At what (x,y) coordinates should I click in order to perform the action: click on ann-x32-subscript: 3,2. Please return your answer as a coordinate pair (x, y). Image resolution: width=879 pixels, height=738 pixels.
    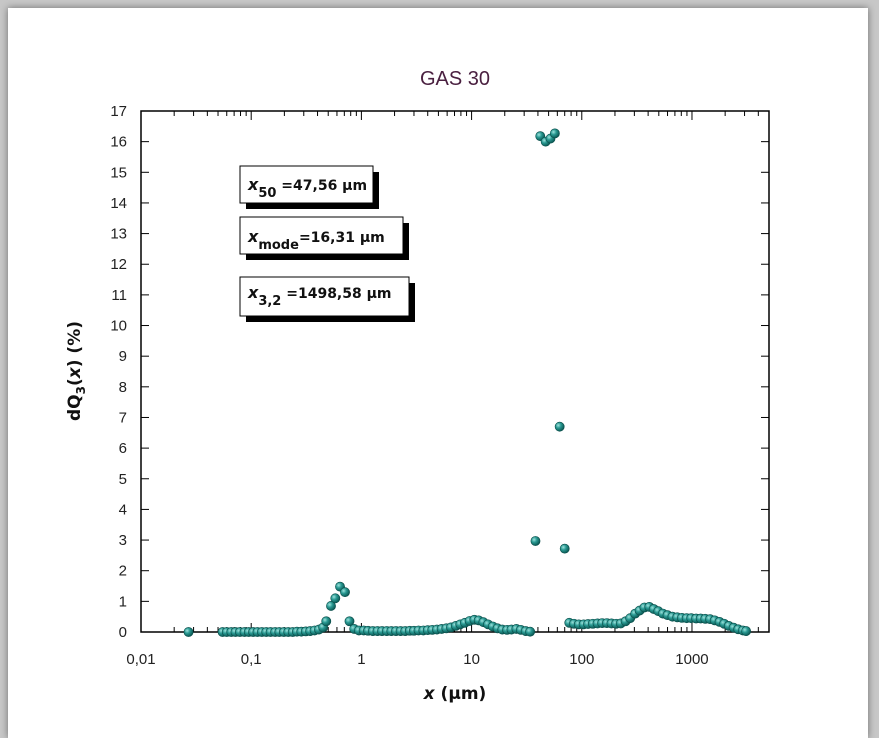
    Looking at the image, I should click on (269, 301).